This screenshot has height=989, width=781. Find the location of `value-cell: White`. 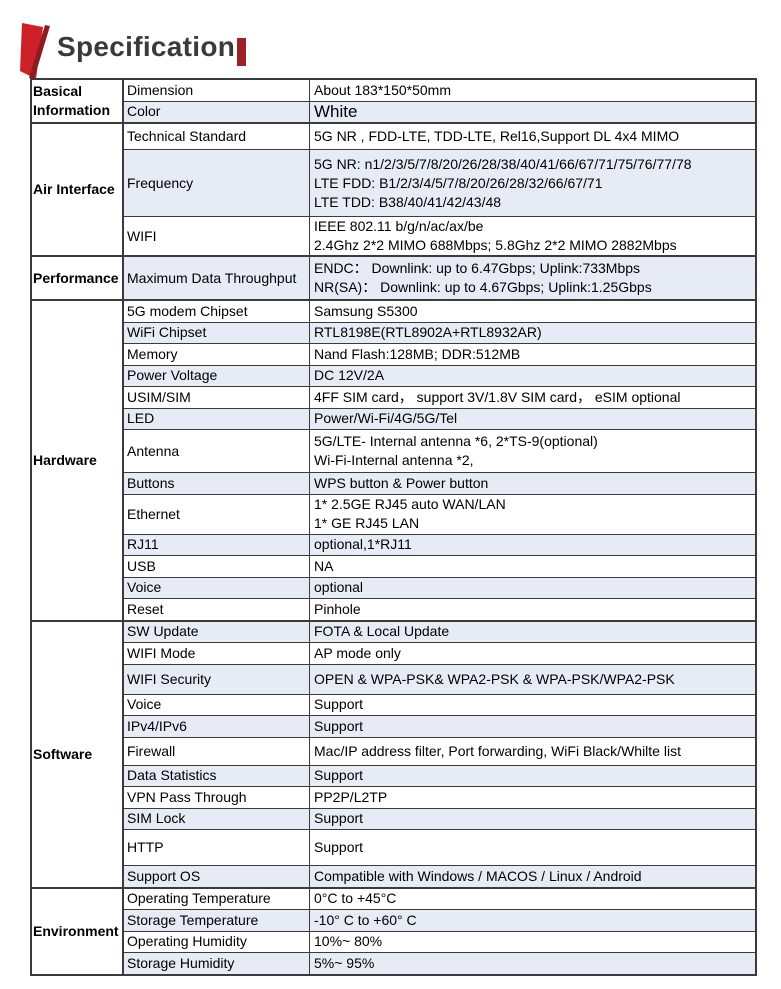

value-cell: White is located at coordinates (532, 112).